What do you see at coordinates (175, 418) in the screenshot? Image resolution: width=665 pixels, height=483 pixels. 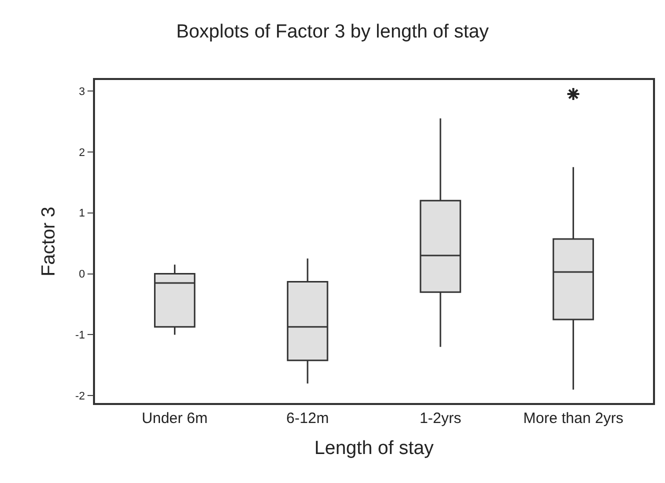 I see `x-tick-label: Under 6m` at bounding box center [175, 418].